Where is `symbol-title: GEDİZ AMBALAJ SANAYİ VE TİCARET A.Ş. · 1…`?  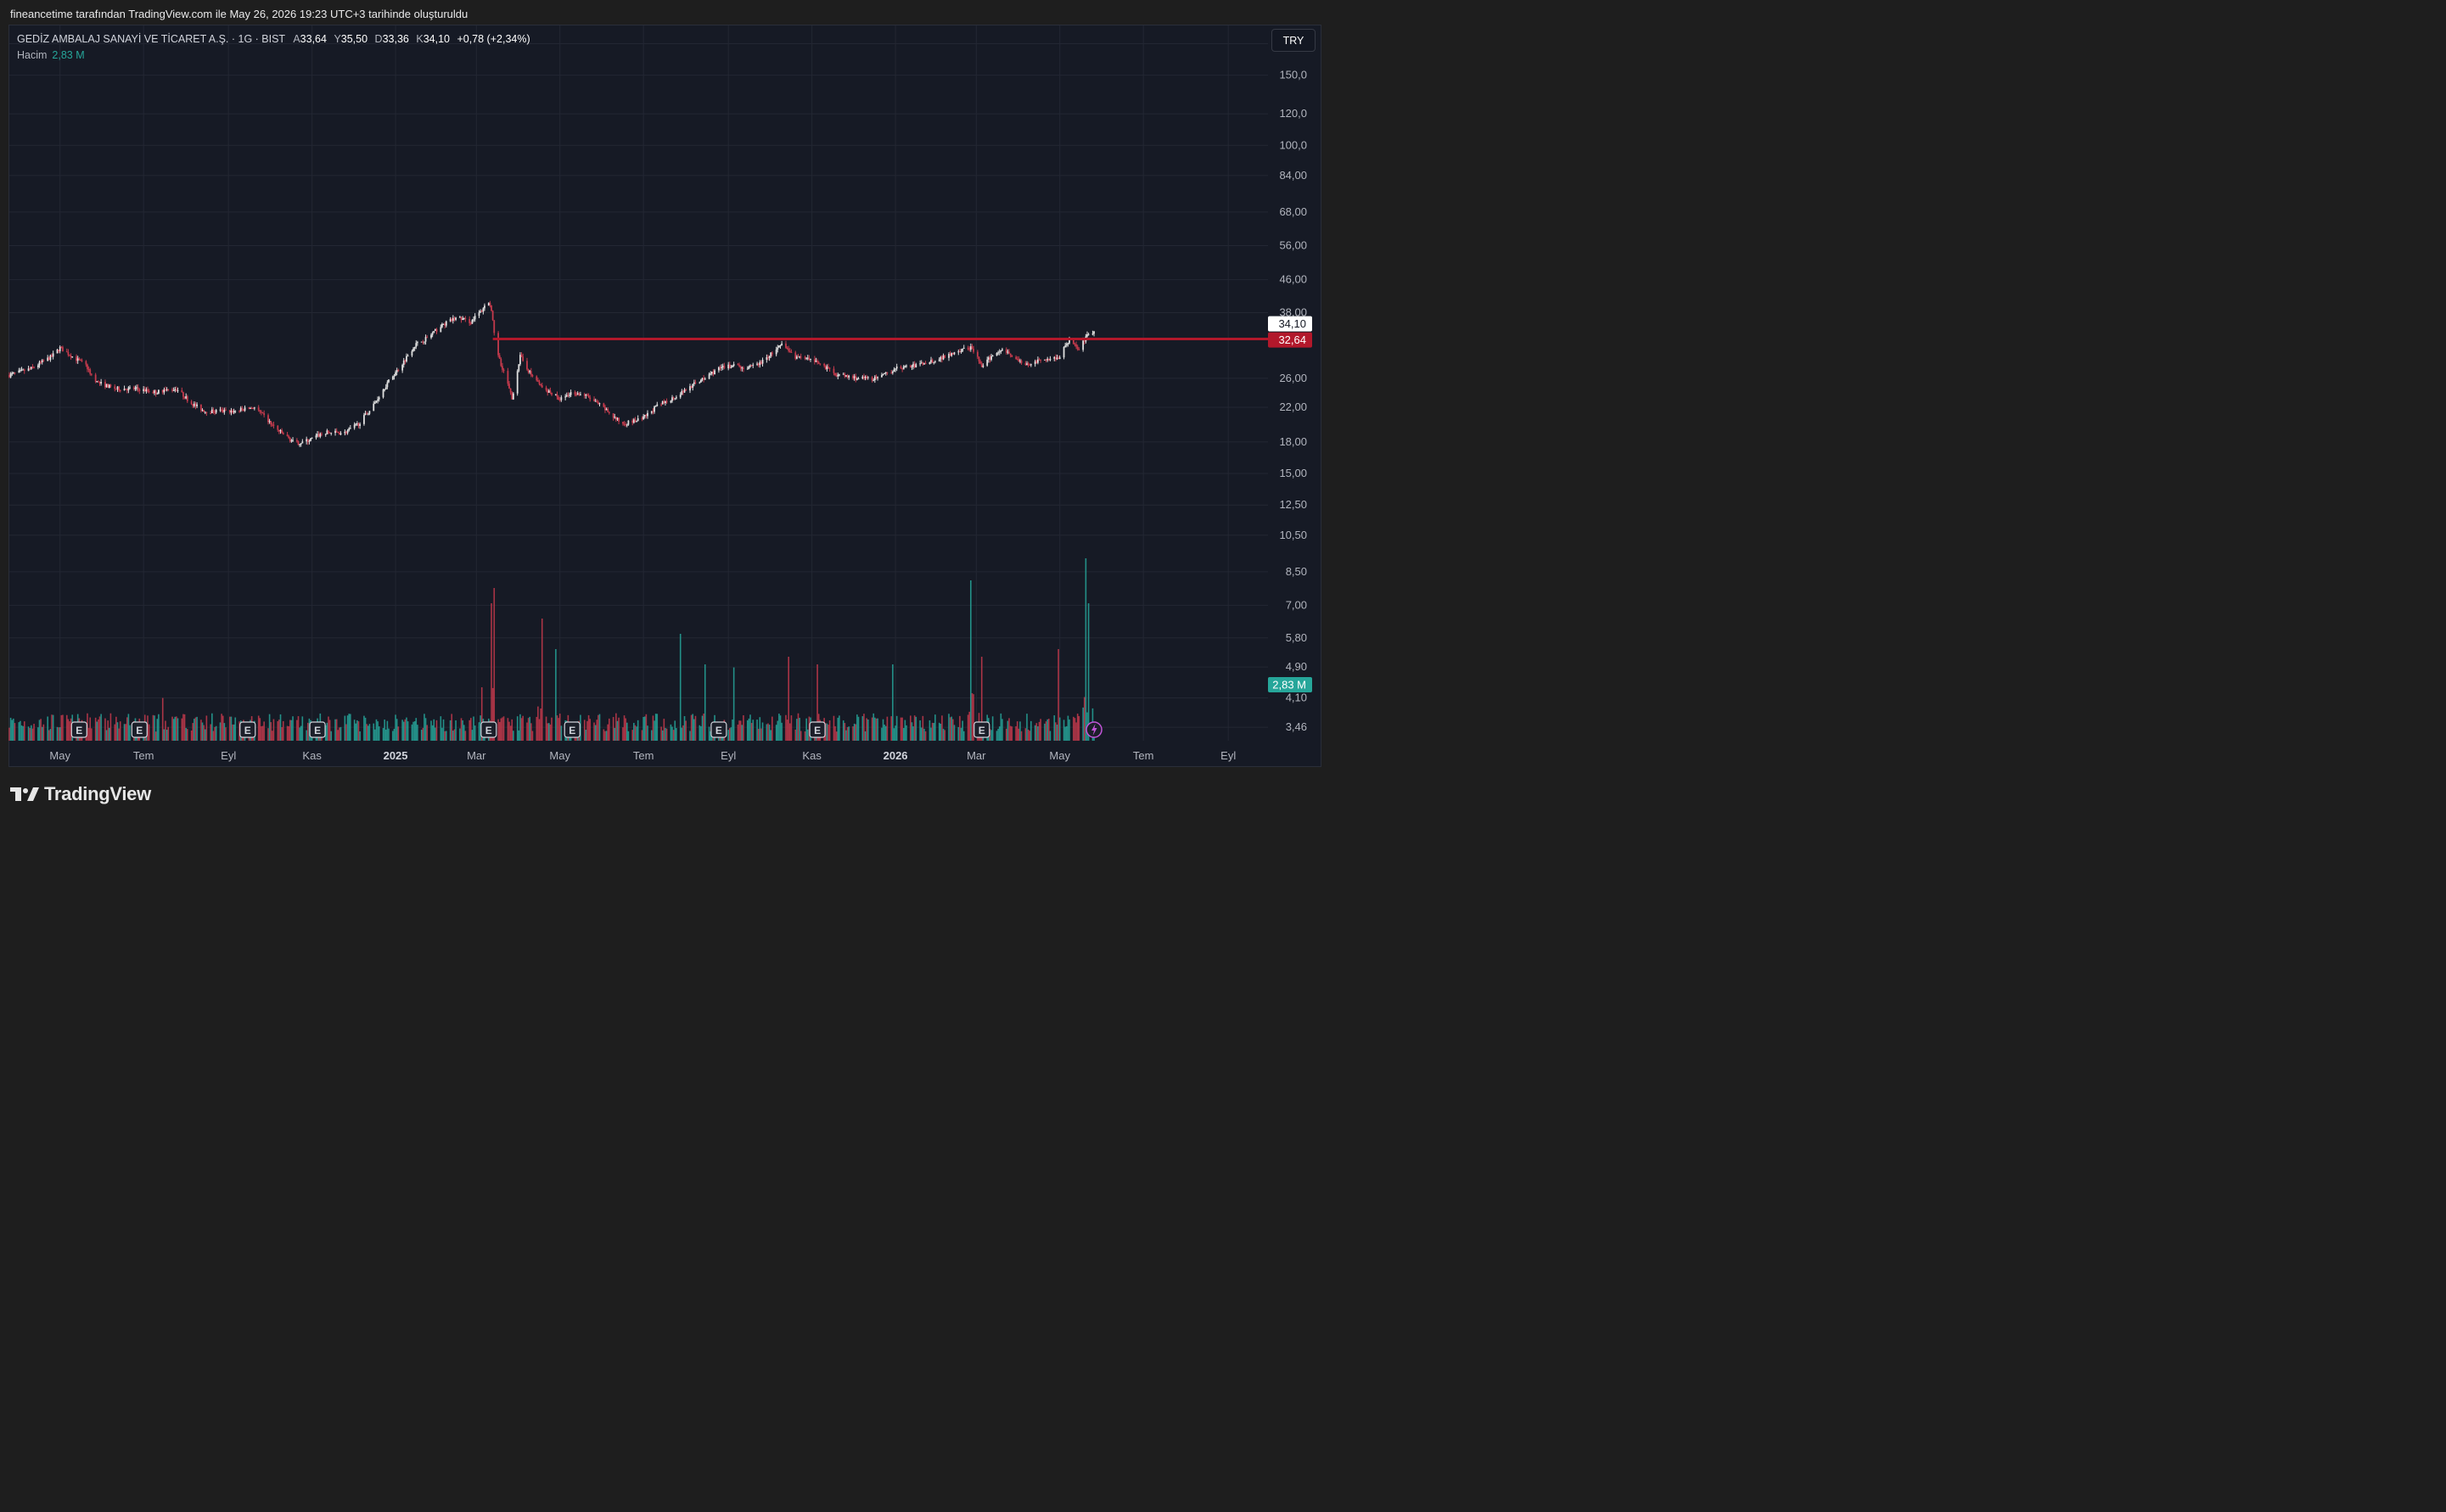 symbol-title: GEDİZ AMBALAJ SANAYİ VE TİCARET A.Ş. · 1… is located at coordinates (151, 39).